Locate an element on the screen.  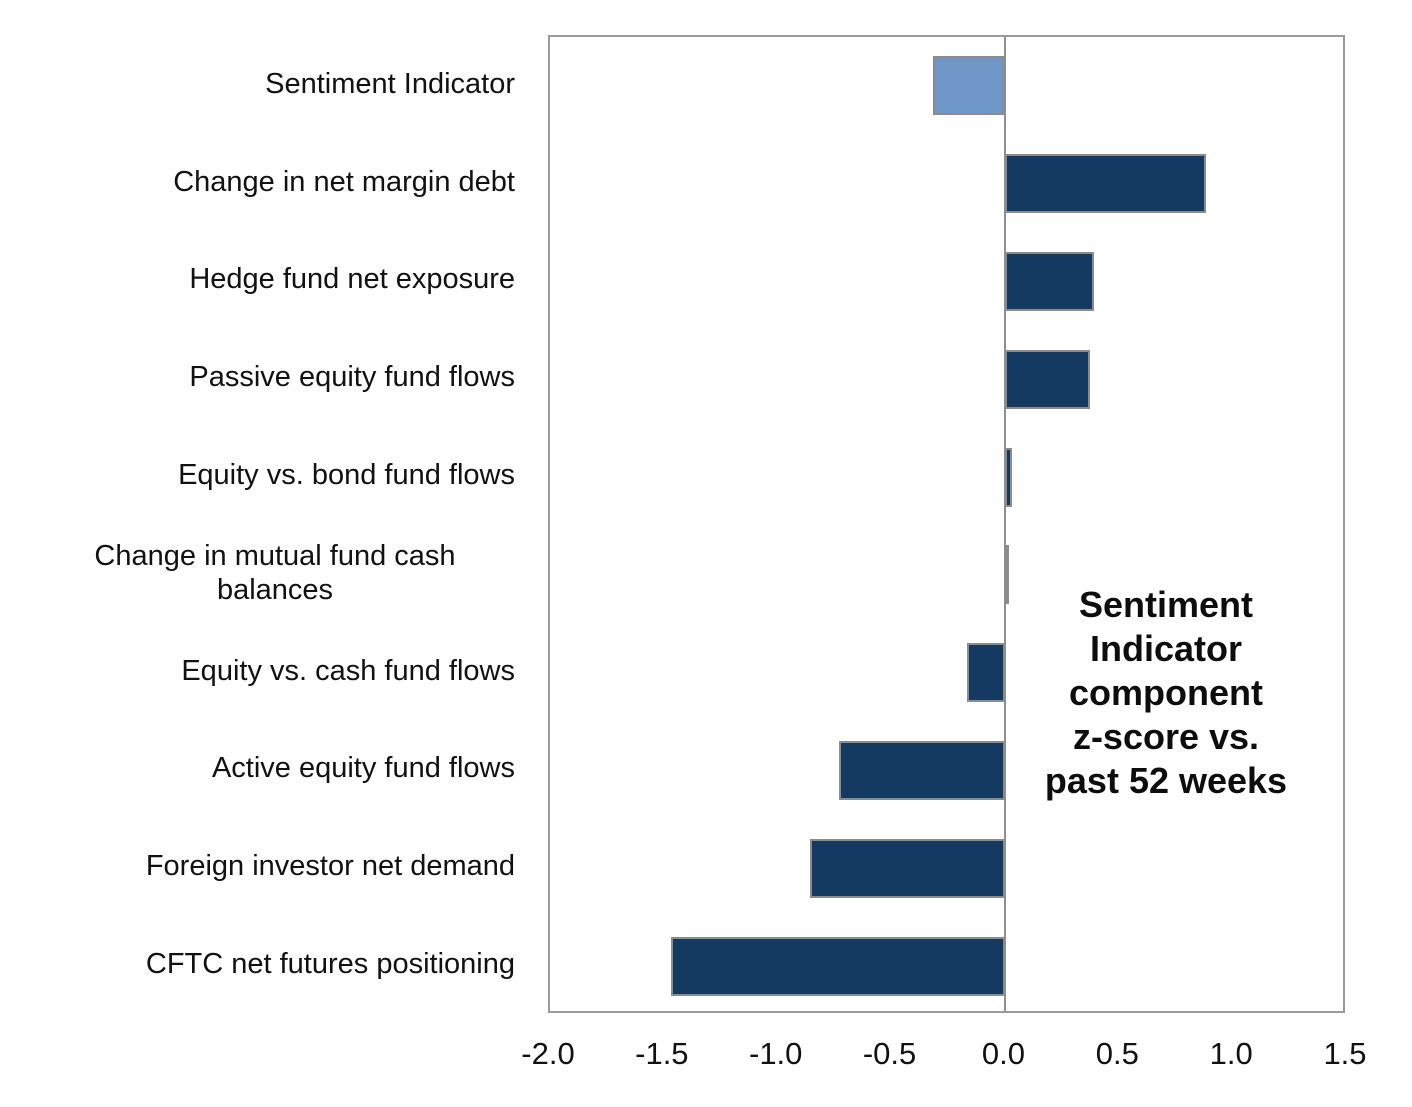
bar-cftc-net-futures-positioning is located at coordinates (838, 966).